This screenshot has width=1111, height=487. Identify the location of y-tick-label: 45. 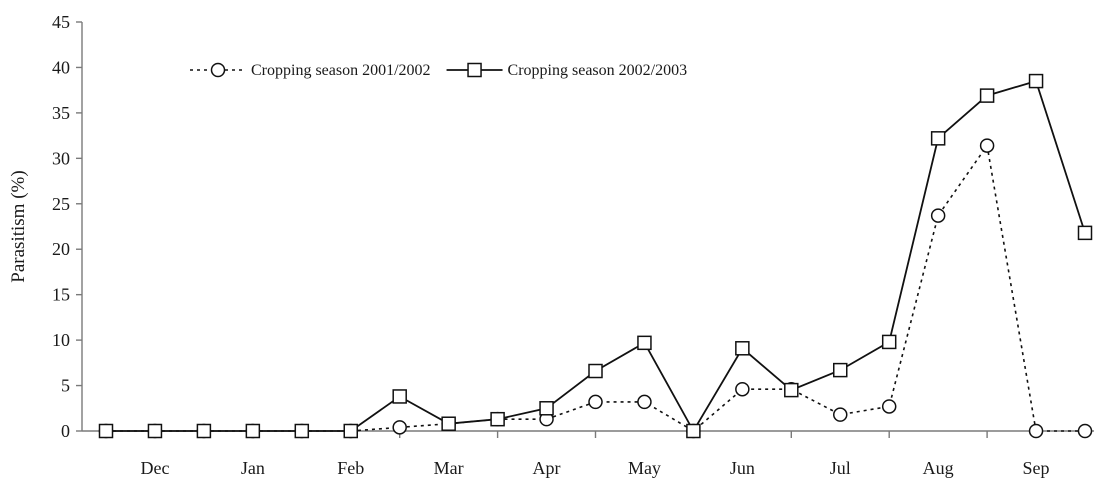
(61, 22).